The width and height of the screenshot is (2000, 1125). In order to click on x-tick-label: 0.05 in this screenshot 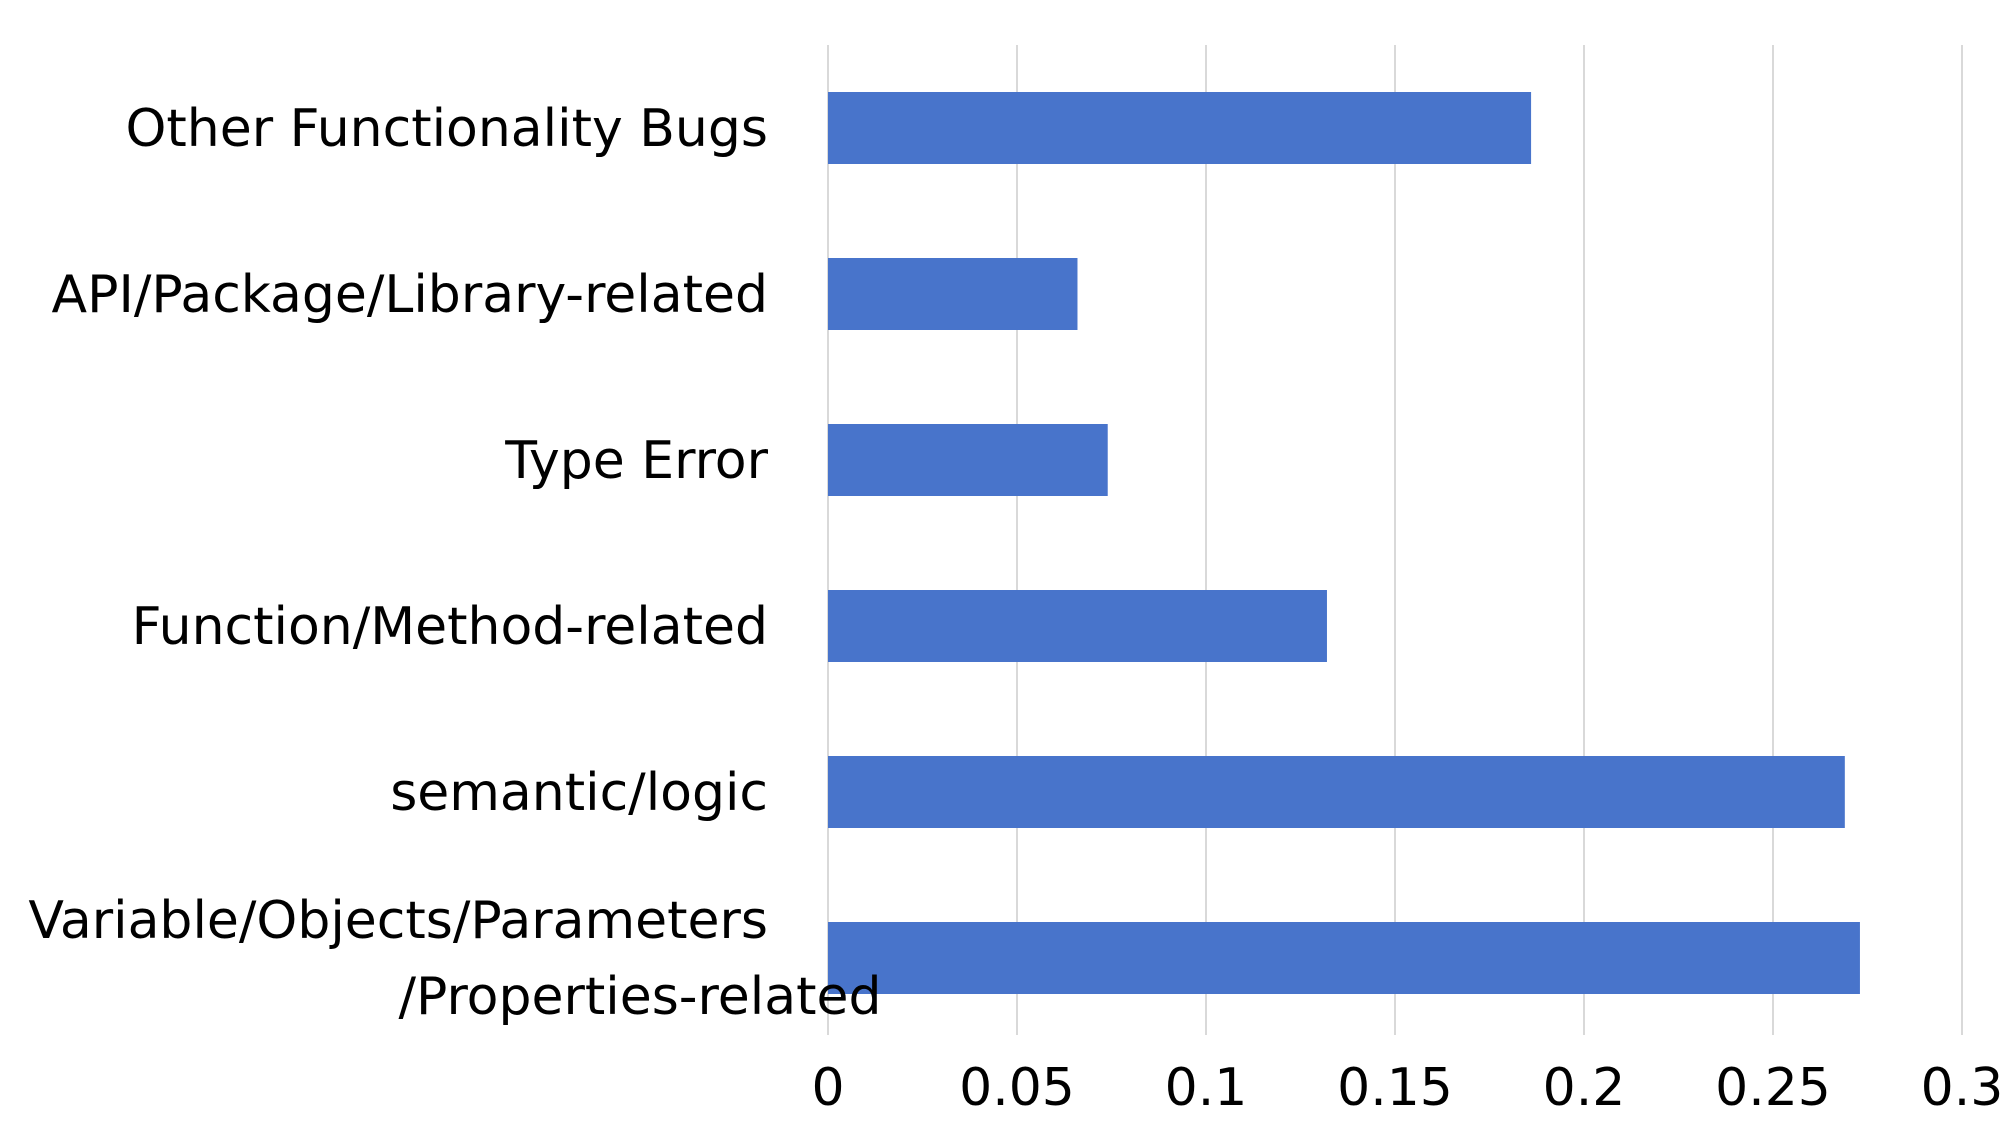, I will do `click(1017, 1088)`.